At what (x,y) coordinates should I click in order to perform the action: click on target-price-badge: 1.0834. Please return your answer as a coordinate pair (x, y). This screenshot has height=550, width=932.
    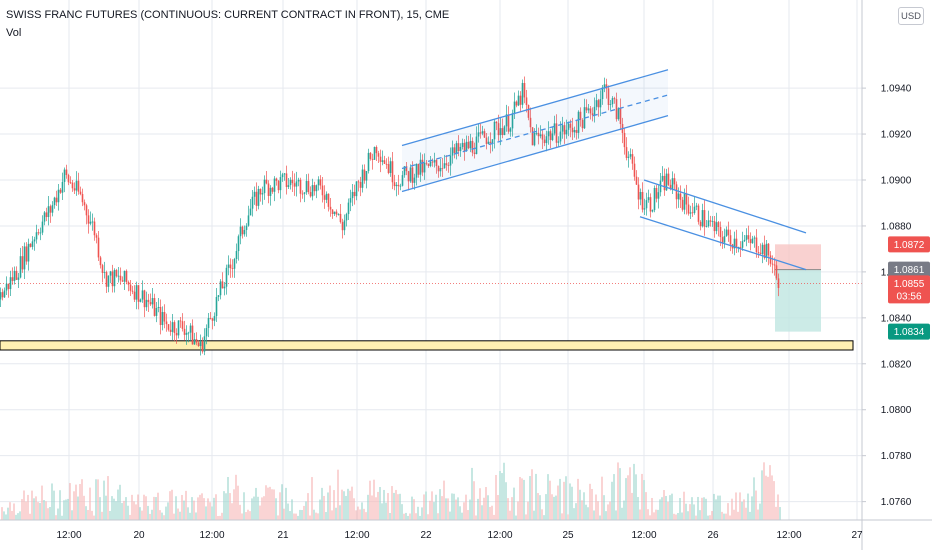
    Looking at the image, I should click on (909, 332).